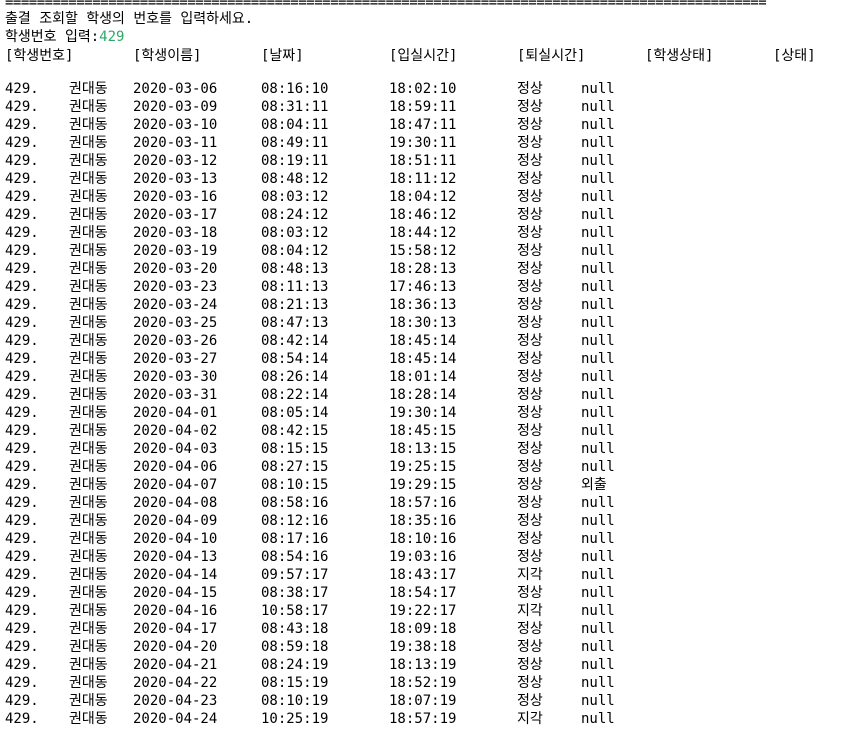  I want to click on header-student-name: [학생이름], so click(167, 56).